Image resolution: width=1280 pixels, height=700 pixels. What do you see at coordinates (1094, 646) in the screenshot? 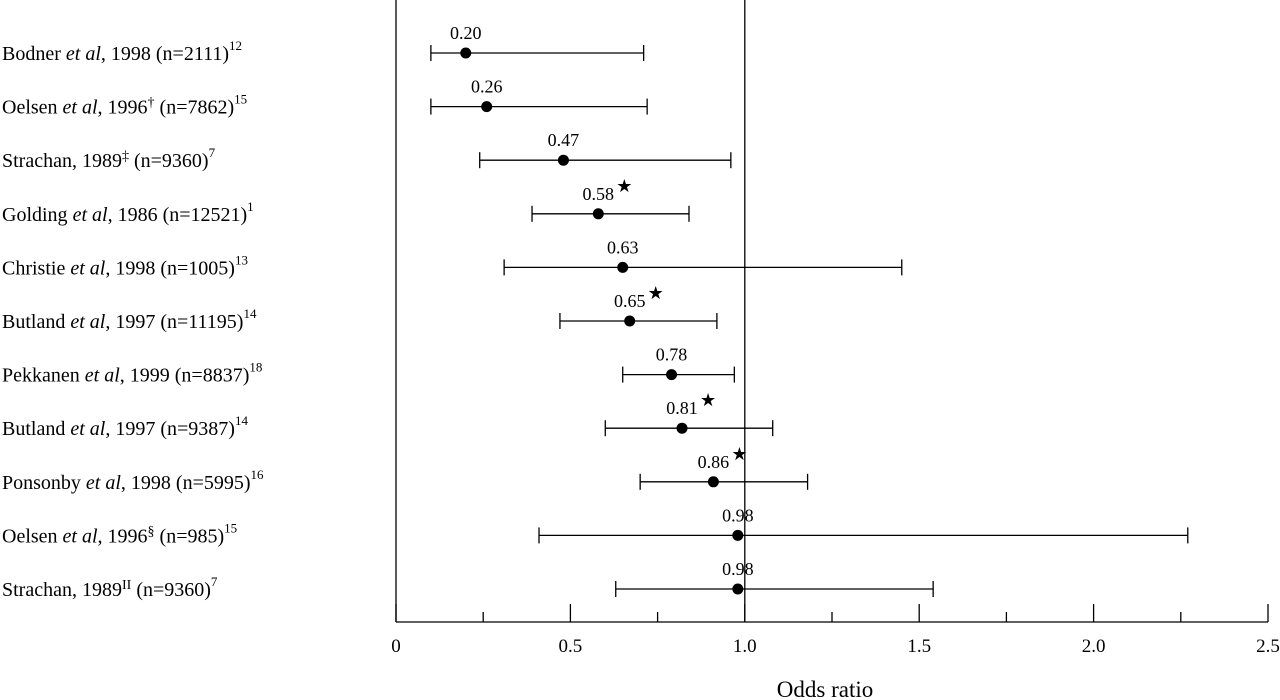
I see `x-tick-label: 2.0` at bounding box center [1094, 646].